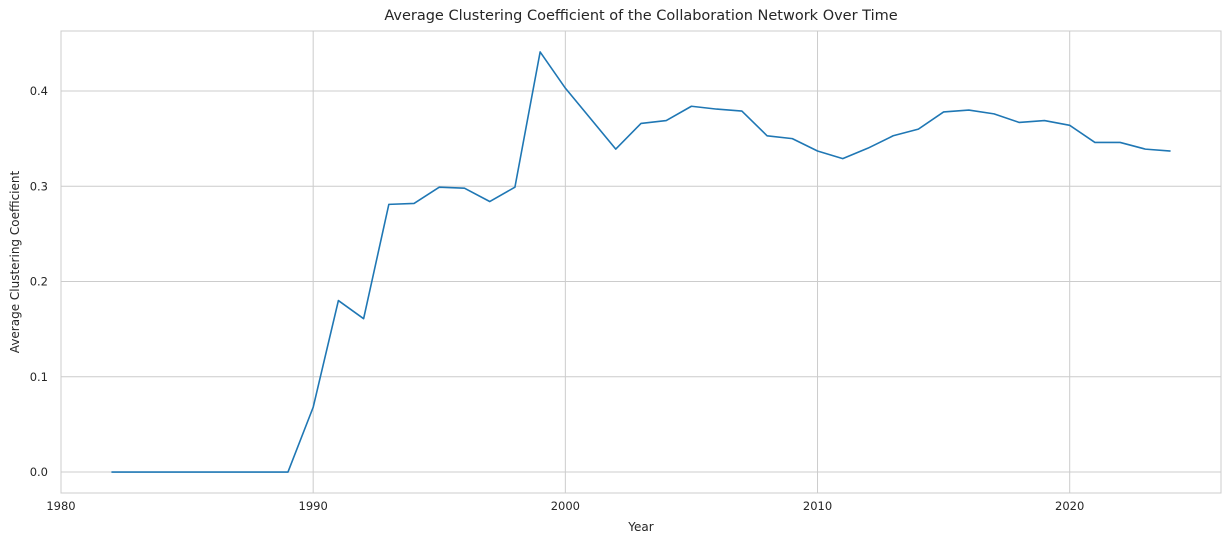 The height and width of the screenshot is (545, 1231). What do you see at coordinates (313, 506) in the screenshot?
I see `x-tick-label: 1990` at bounding box center [313, 506].